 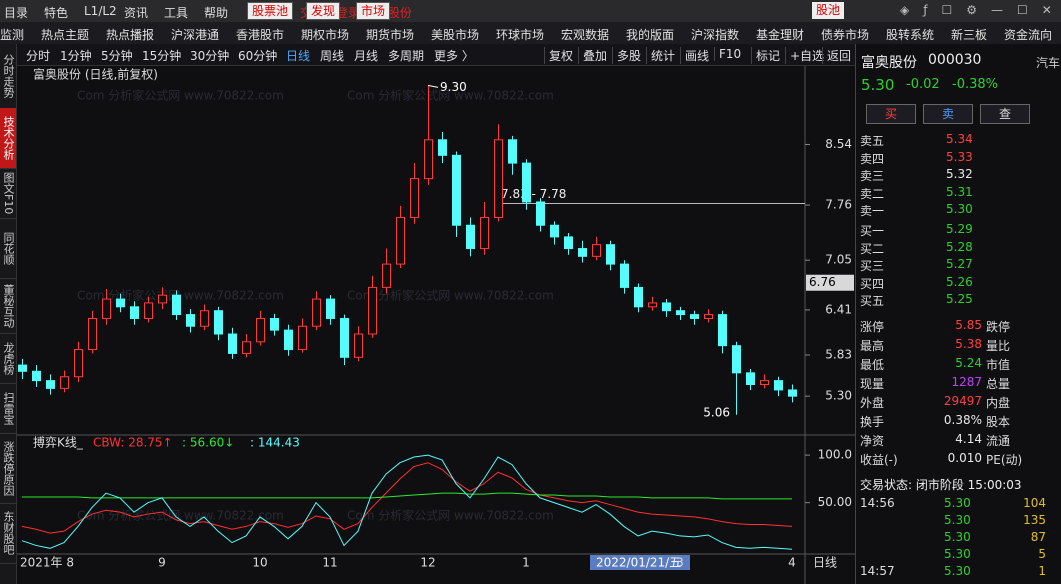 I want to click on book-label: 卖一, so click(x=872, y=211).